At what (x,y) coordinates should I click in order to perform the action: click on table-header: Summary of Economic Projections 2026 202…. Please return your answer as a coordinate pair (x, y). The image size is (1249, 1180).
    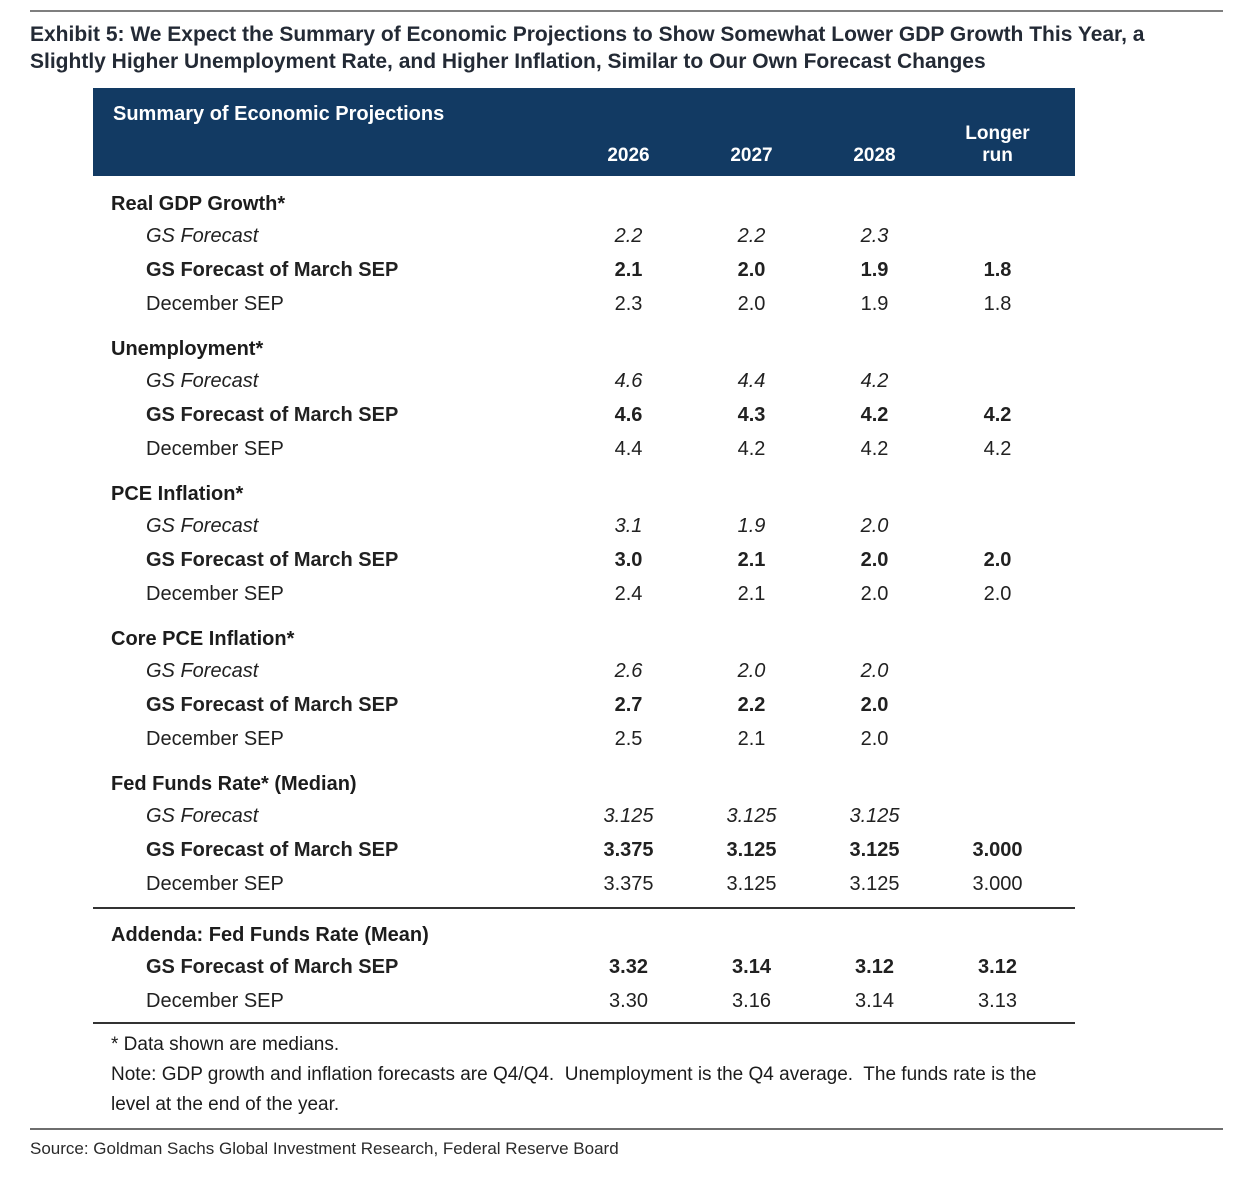
    Looking at the image, I should click on (584, 132).